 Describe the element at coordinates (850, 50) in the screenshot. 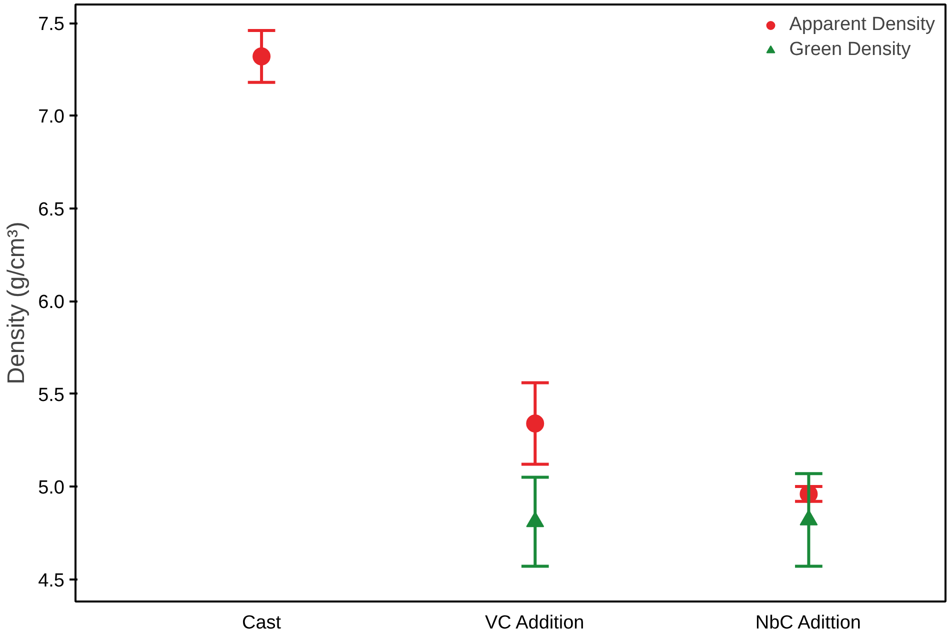

I see `legend-label: Green Density` at that location.